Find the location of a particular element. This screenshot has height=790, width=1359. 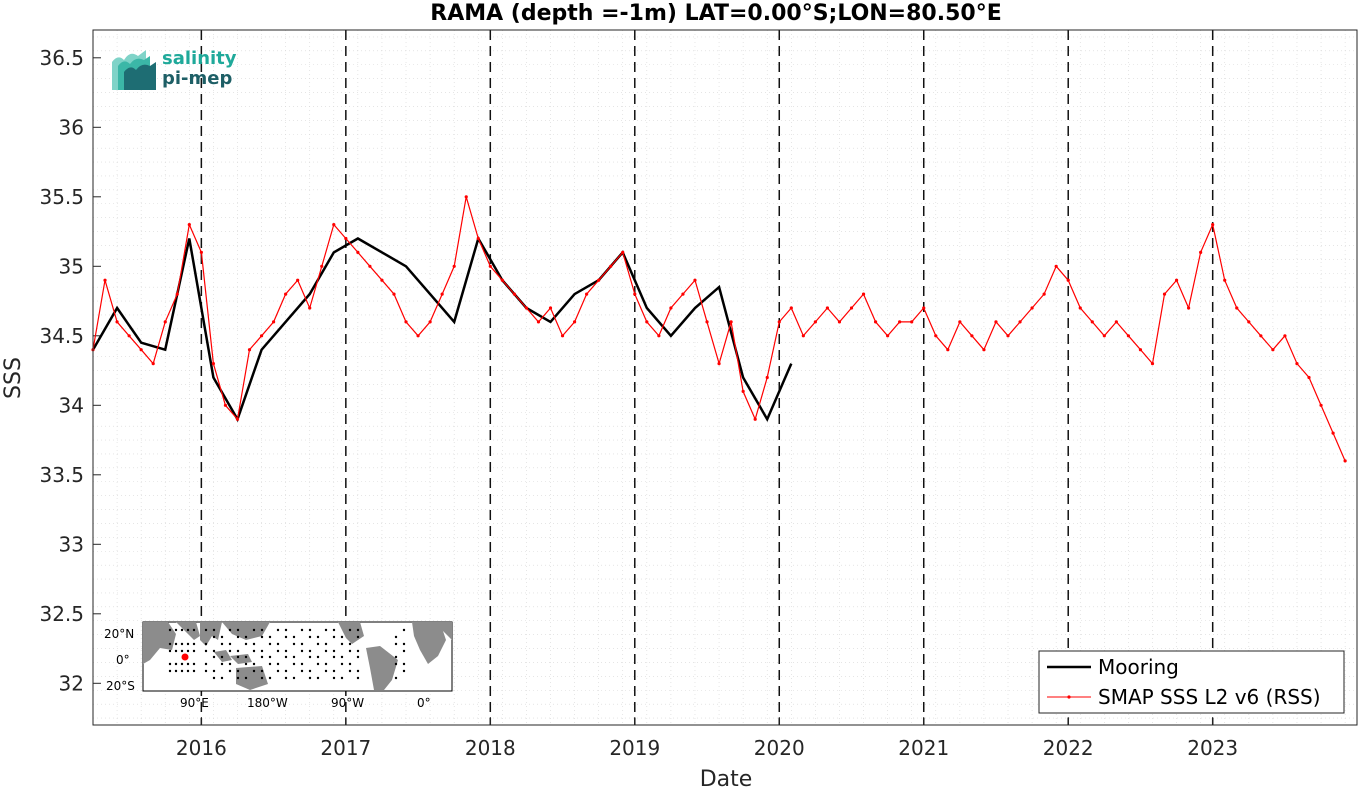

inset-map-moorings is located at coordinates (287, 654).